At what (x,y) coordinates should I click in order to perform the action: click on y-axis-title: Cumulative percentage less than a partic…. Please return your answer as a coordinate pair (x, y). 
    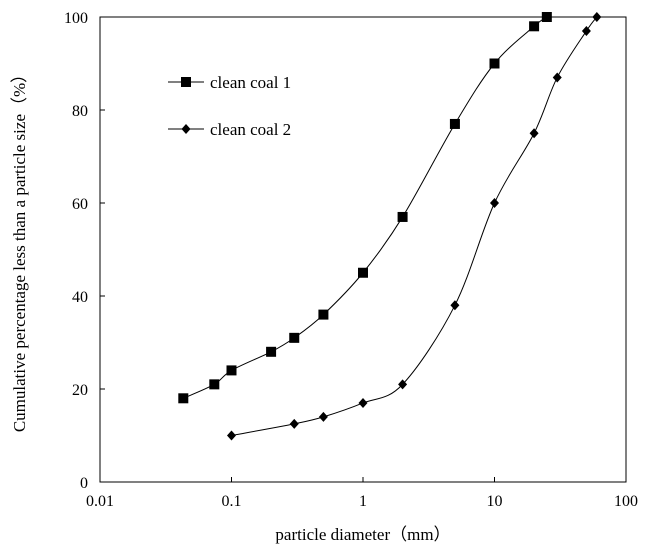
    Looking at the image, I should click on (19, 249).